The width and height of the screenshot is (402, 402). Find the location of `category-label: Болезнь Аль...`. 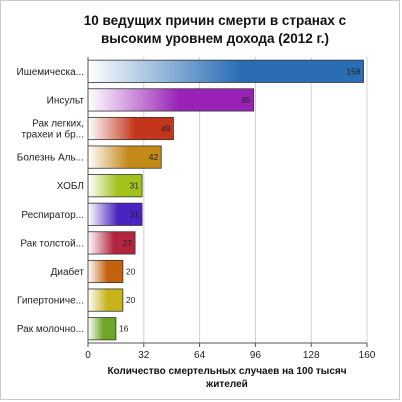

category-label: Болезнь Аль... is located at coordinates (50, 158).